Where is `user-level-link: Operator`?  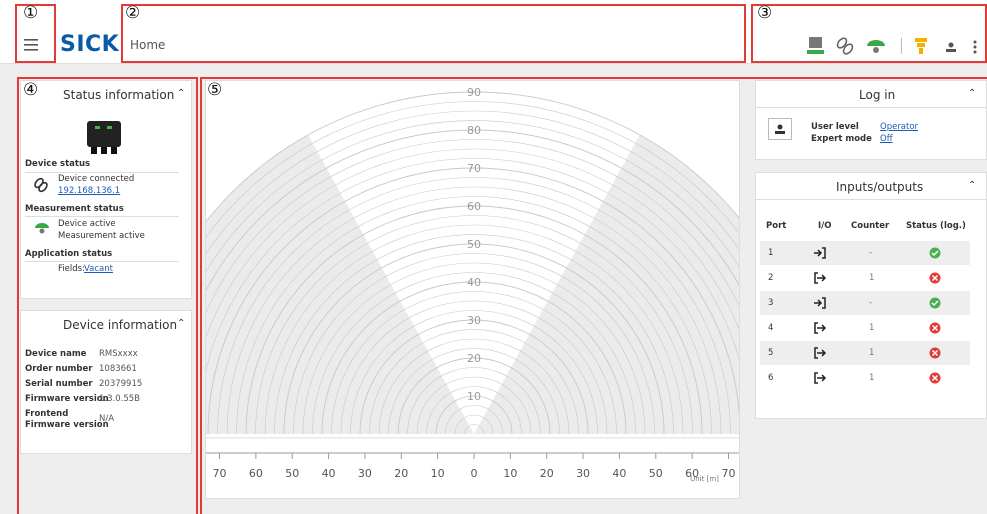
user-level-link: Operator is located at coordinates (899, 127).